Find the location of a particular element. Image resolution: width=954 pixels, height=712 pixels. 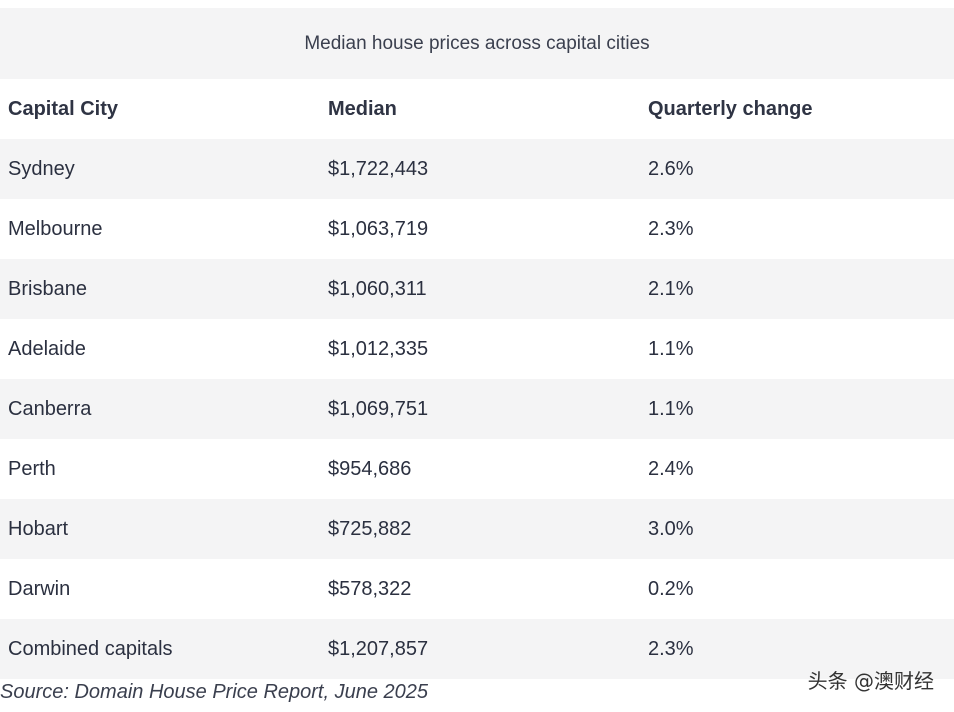

cell-quarterly-change: 2.1% is located at coordinates (671, 288).